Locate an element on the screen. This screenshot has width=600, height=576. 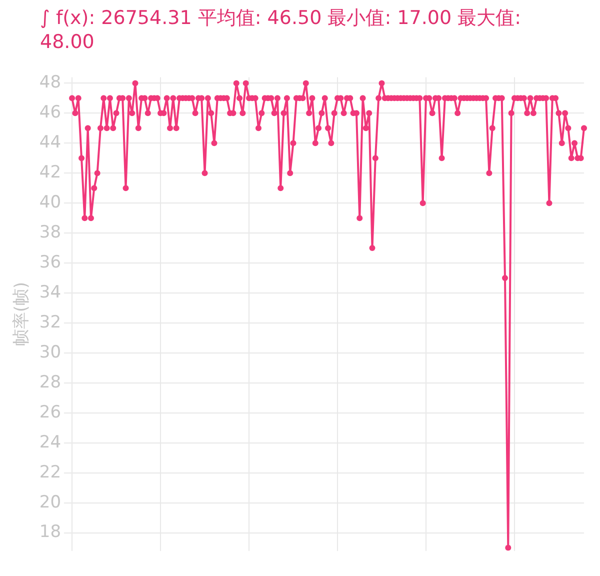
y-tick-label: 26 is located at coordinates (50, 412).